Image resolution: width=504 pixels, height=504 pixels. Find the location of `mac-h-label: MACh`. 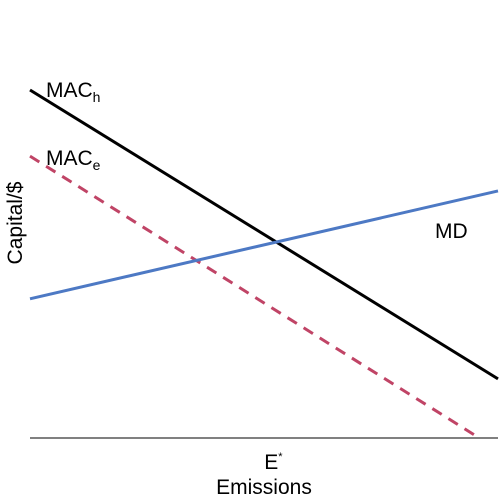

mac-h-label: MACh is located at coordinates (73, 92).